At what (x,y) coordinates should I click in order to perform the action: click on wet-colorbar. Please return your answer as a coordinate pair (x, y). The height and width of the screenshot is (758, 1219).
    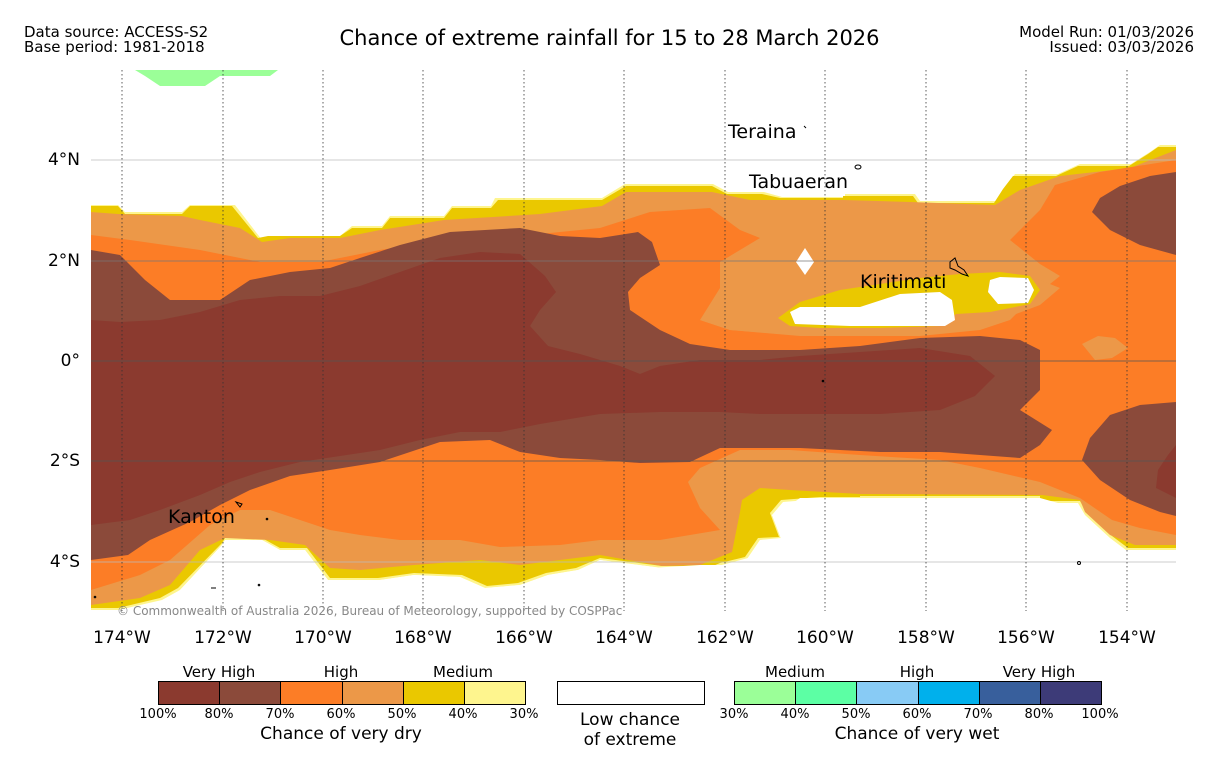
    Looking at the image, I should click on (918, 693).